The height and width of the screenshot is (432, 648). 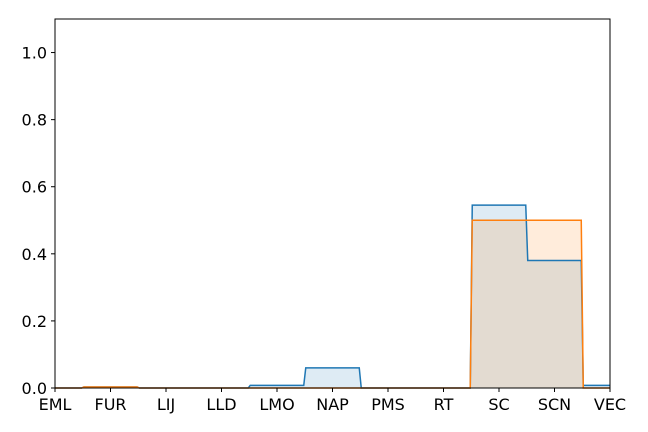 I want to click on x-tick-label: SCN, so click(x=554, y=404).